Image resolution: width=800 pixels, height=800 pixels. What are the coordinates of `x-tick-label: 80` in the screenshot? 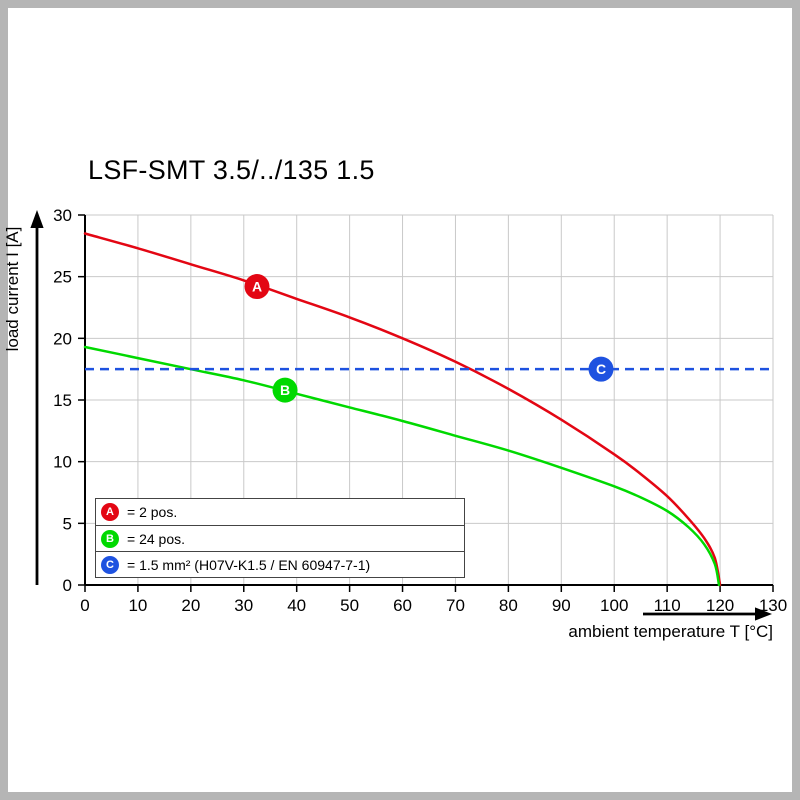 It's located at (508, 605).